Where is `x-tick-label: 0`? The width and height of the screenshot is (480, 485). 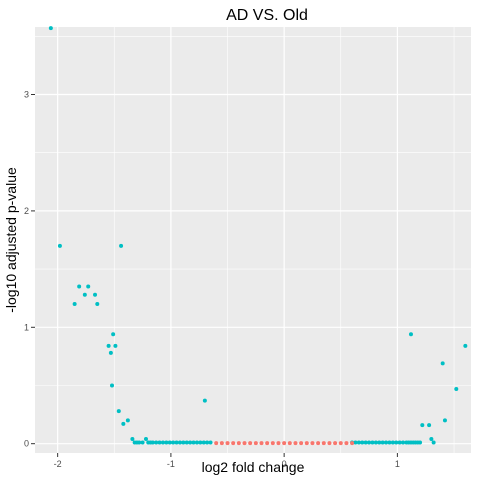
x-tick-label: 0 is located at coordinates (284, 464).